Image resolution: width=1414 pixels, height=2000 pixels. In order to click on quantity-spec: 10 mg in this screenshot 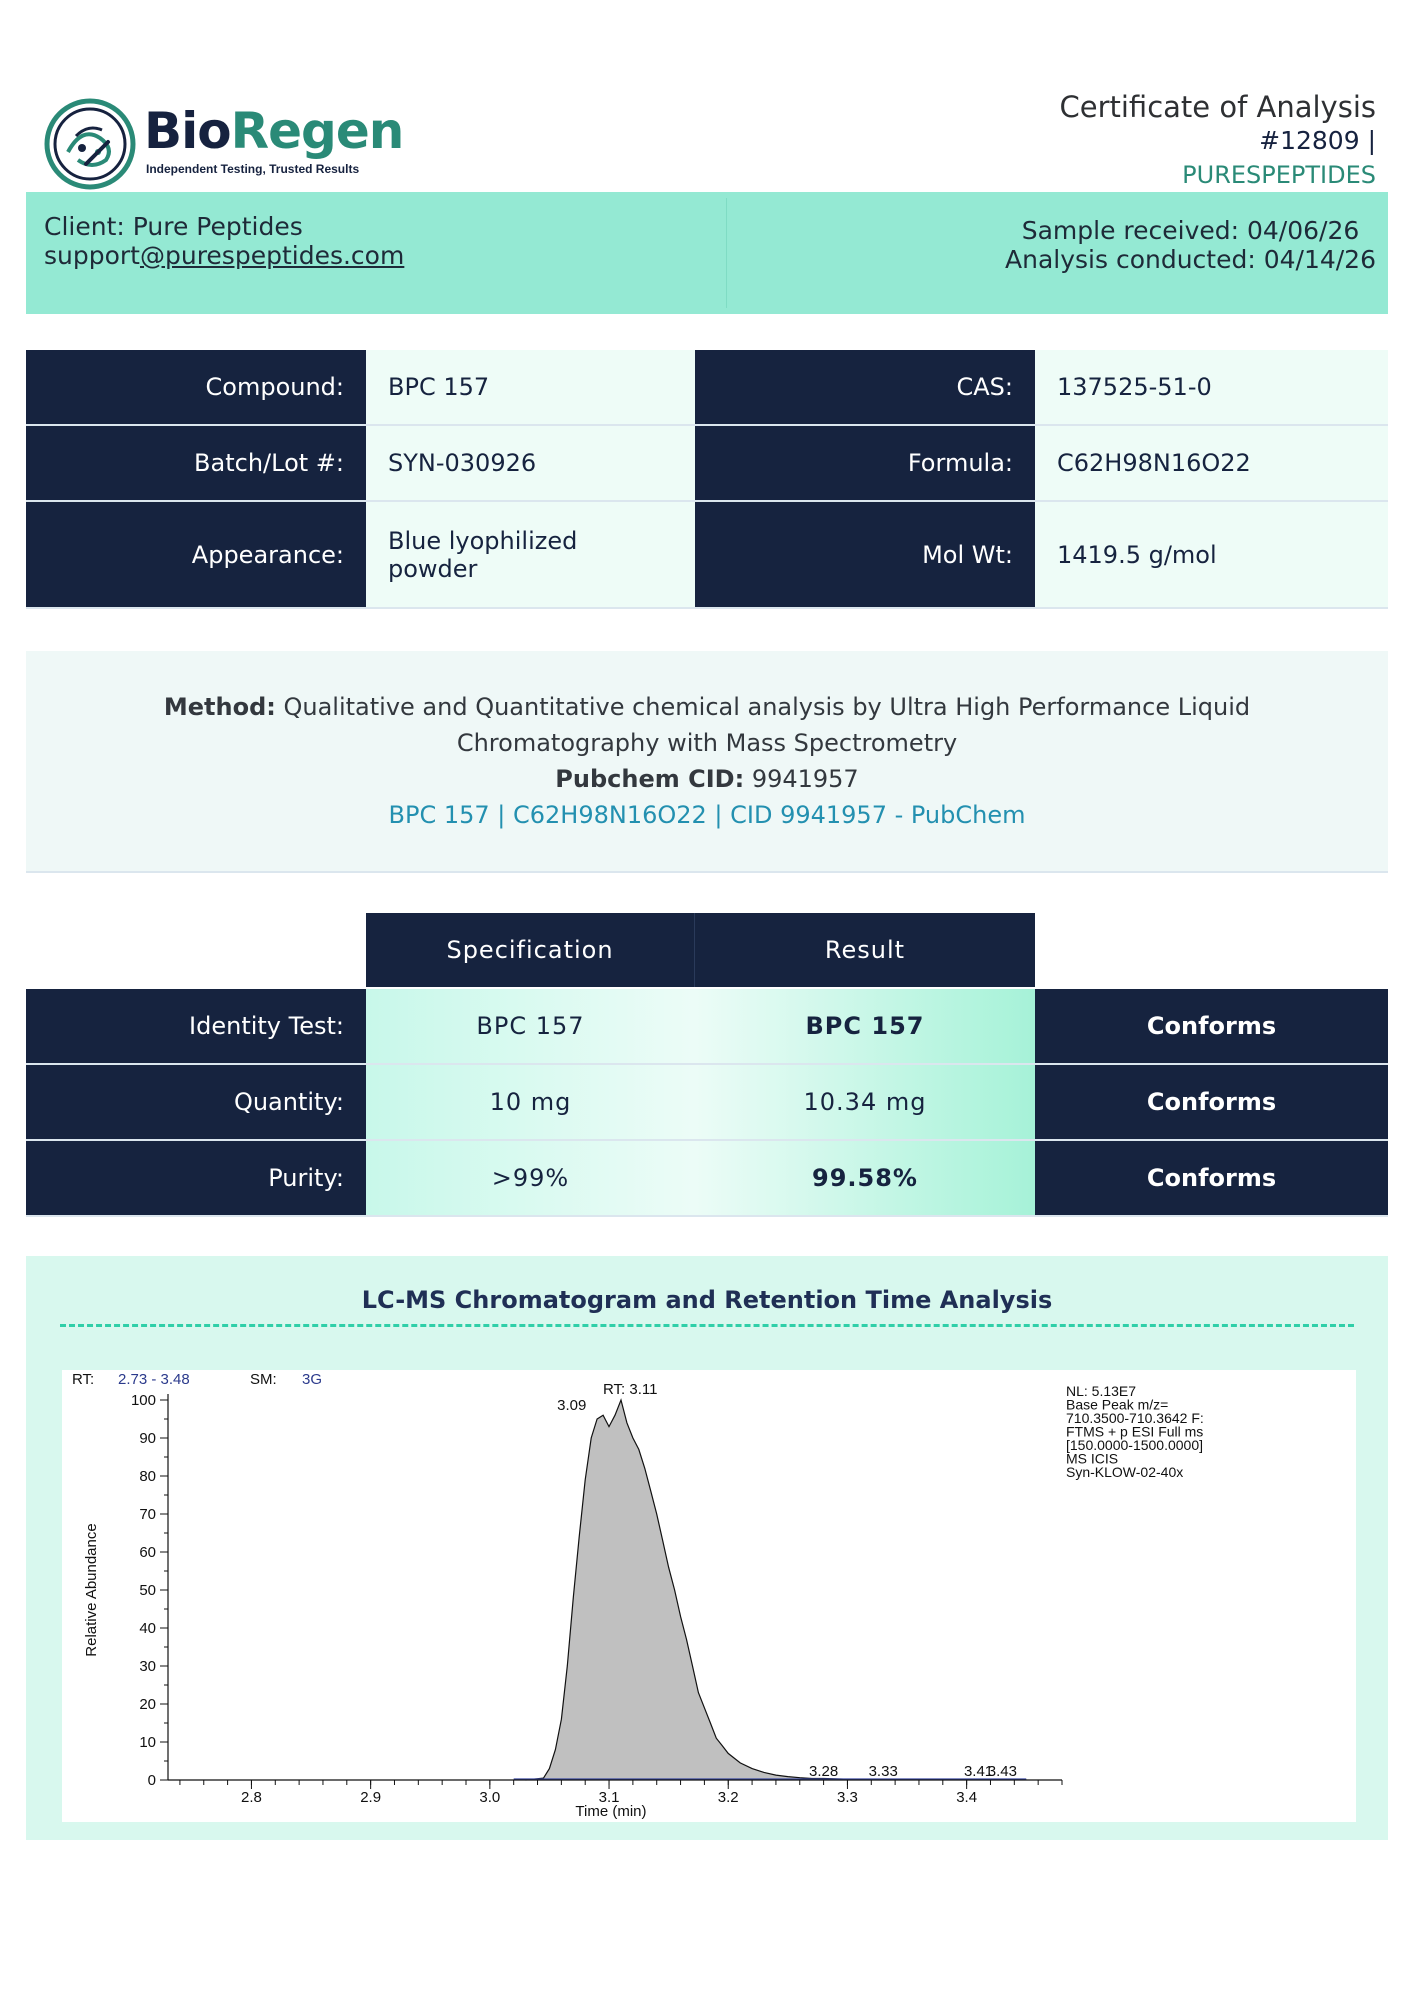, I will do `click(530, 1102)`.